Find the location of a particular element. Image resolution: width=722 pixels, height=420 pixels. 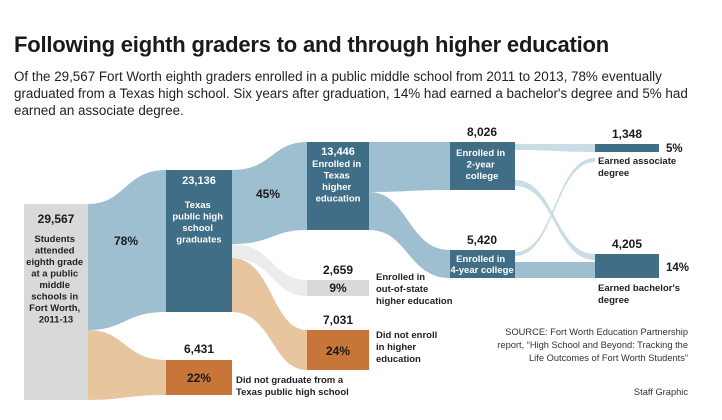

flow-pct-hs-grad: 78% is located at coordinates (126, 241).